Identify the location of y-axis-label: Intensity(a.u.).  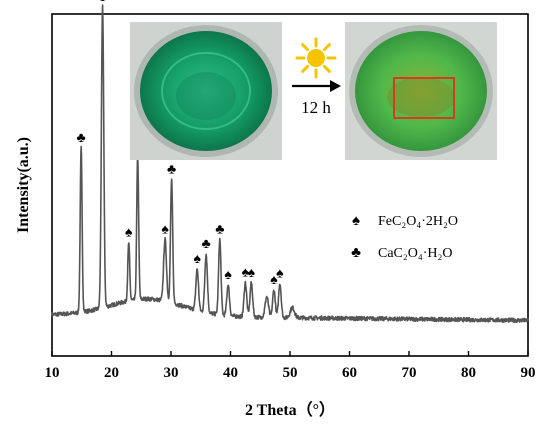
(23, 185).